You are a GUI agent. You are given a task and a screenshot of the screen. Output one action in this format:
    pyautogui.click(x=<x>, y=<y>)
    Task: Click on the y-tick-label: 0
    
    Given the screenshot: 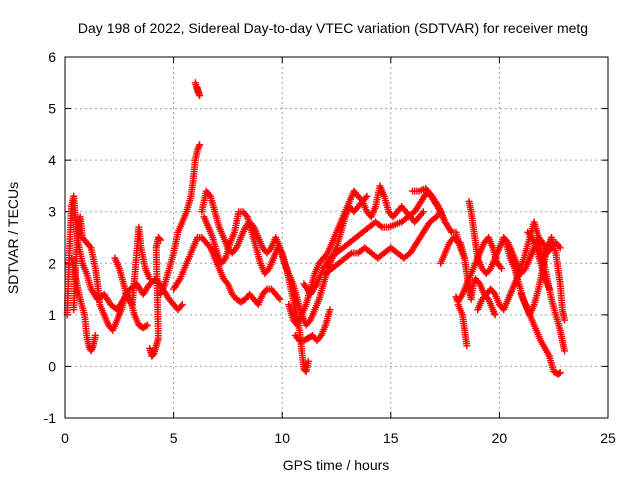 What is the action you would take?
    pyautogui.click(x=52, y=366)
    